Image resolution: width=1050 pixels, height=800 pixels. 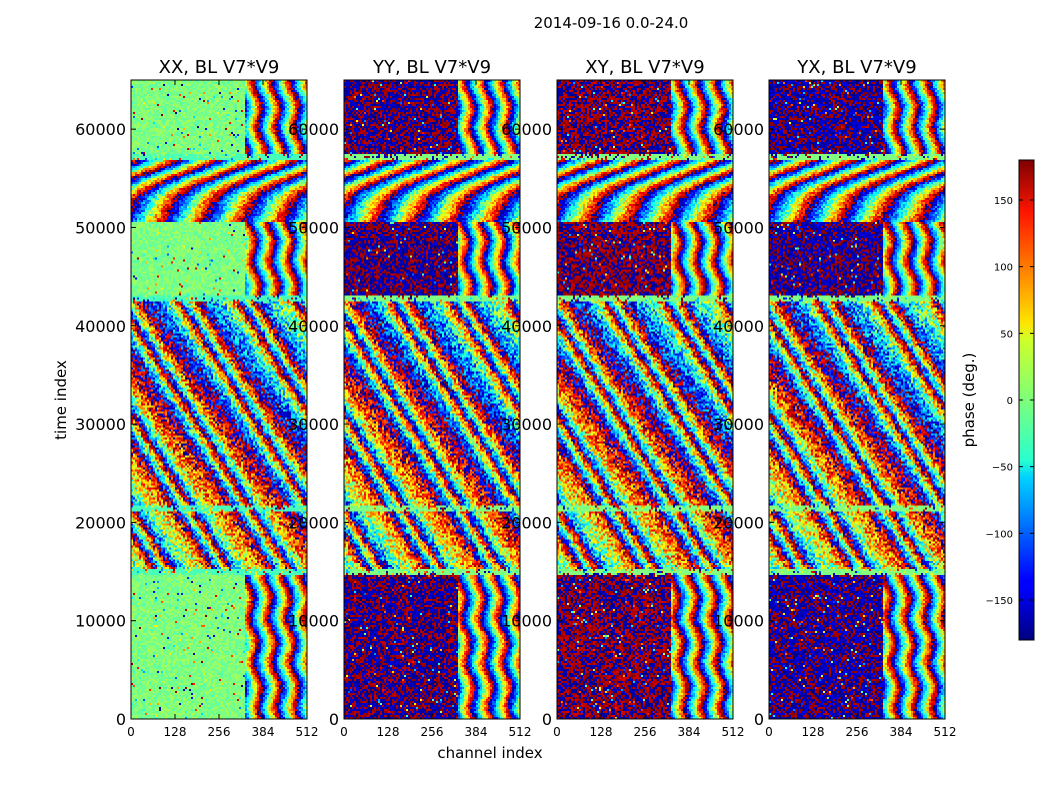 I want to click on panel-title: XY, BL V7*V9, so click(x=644, y=67).